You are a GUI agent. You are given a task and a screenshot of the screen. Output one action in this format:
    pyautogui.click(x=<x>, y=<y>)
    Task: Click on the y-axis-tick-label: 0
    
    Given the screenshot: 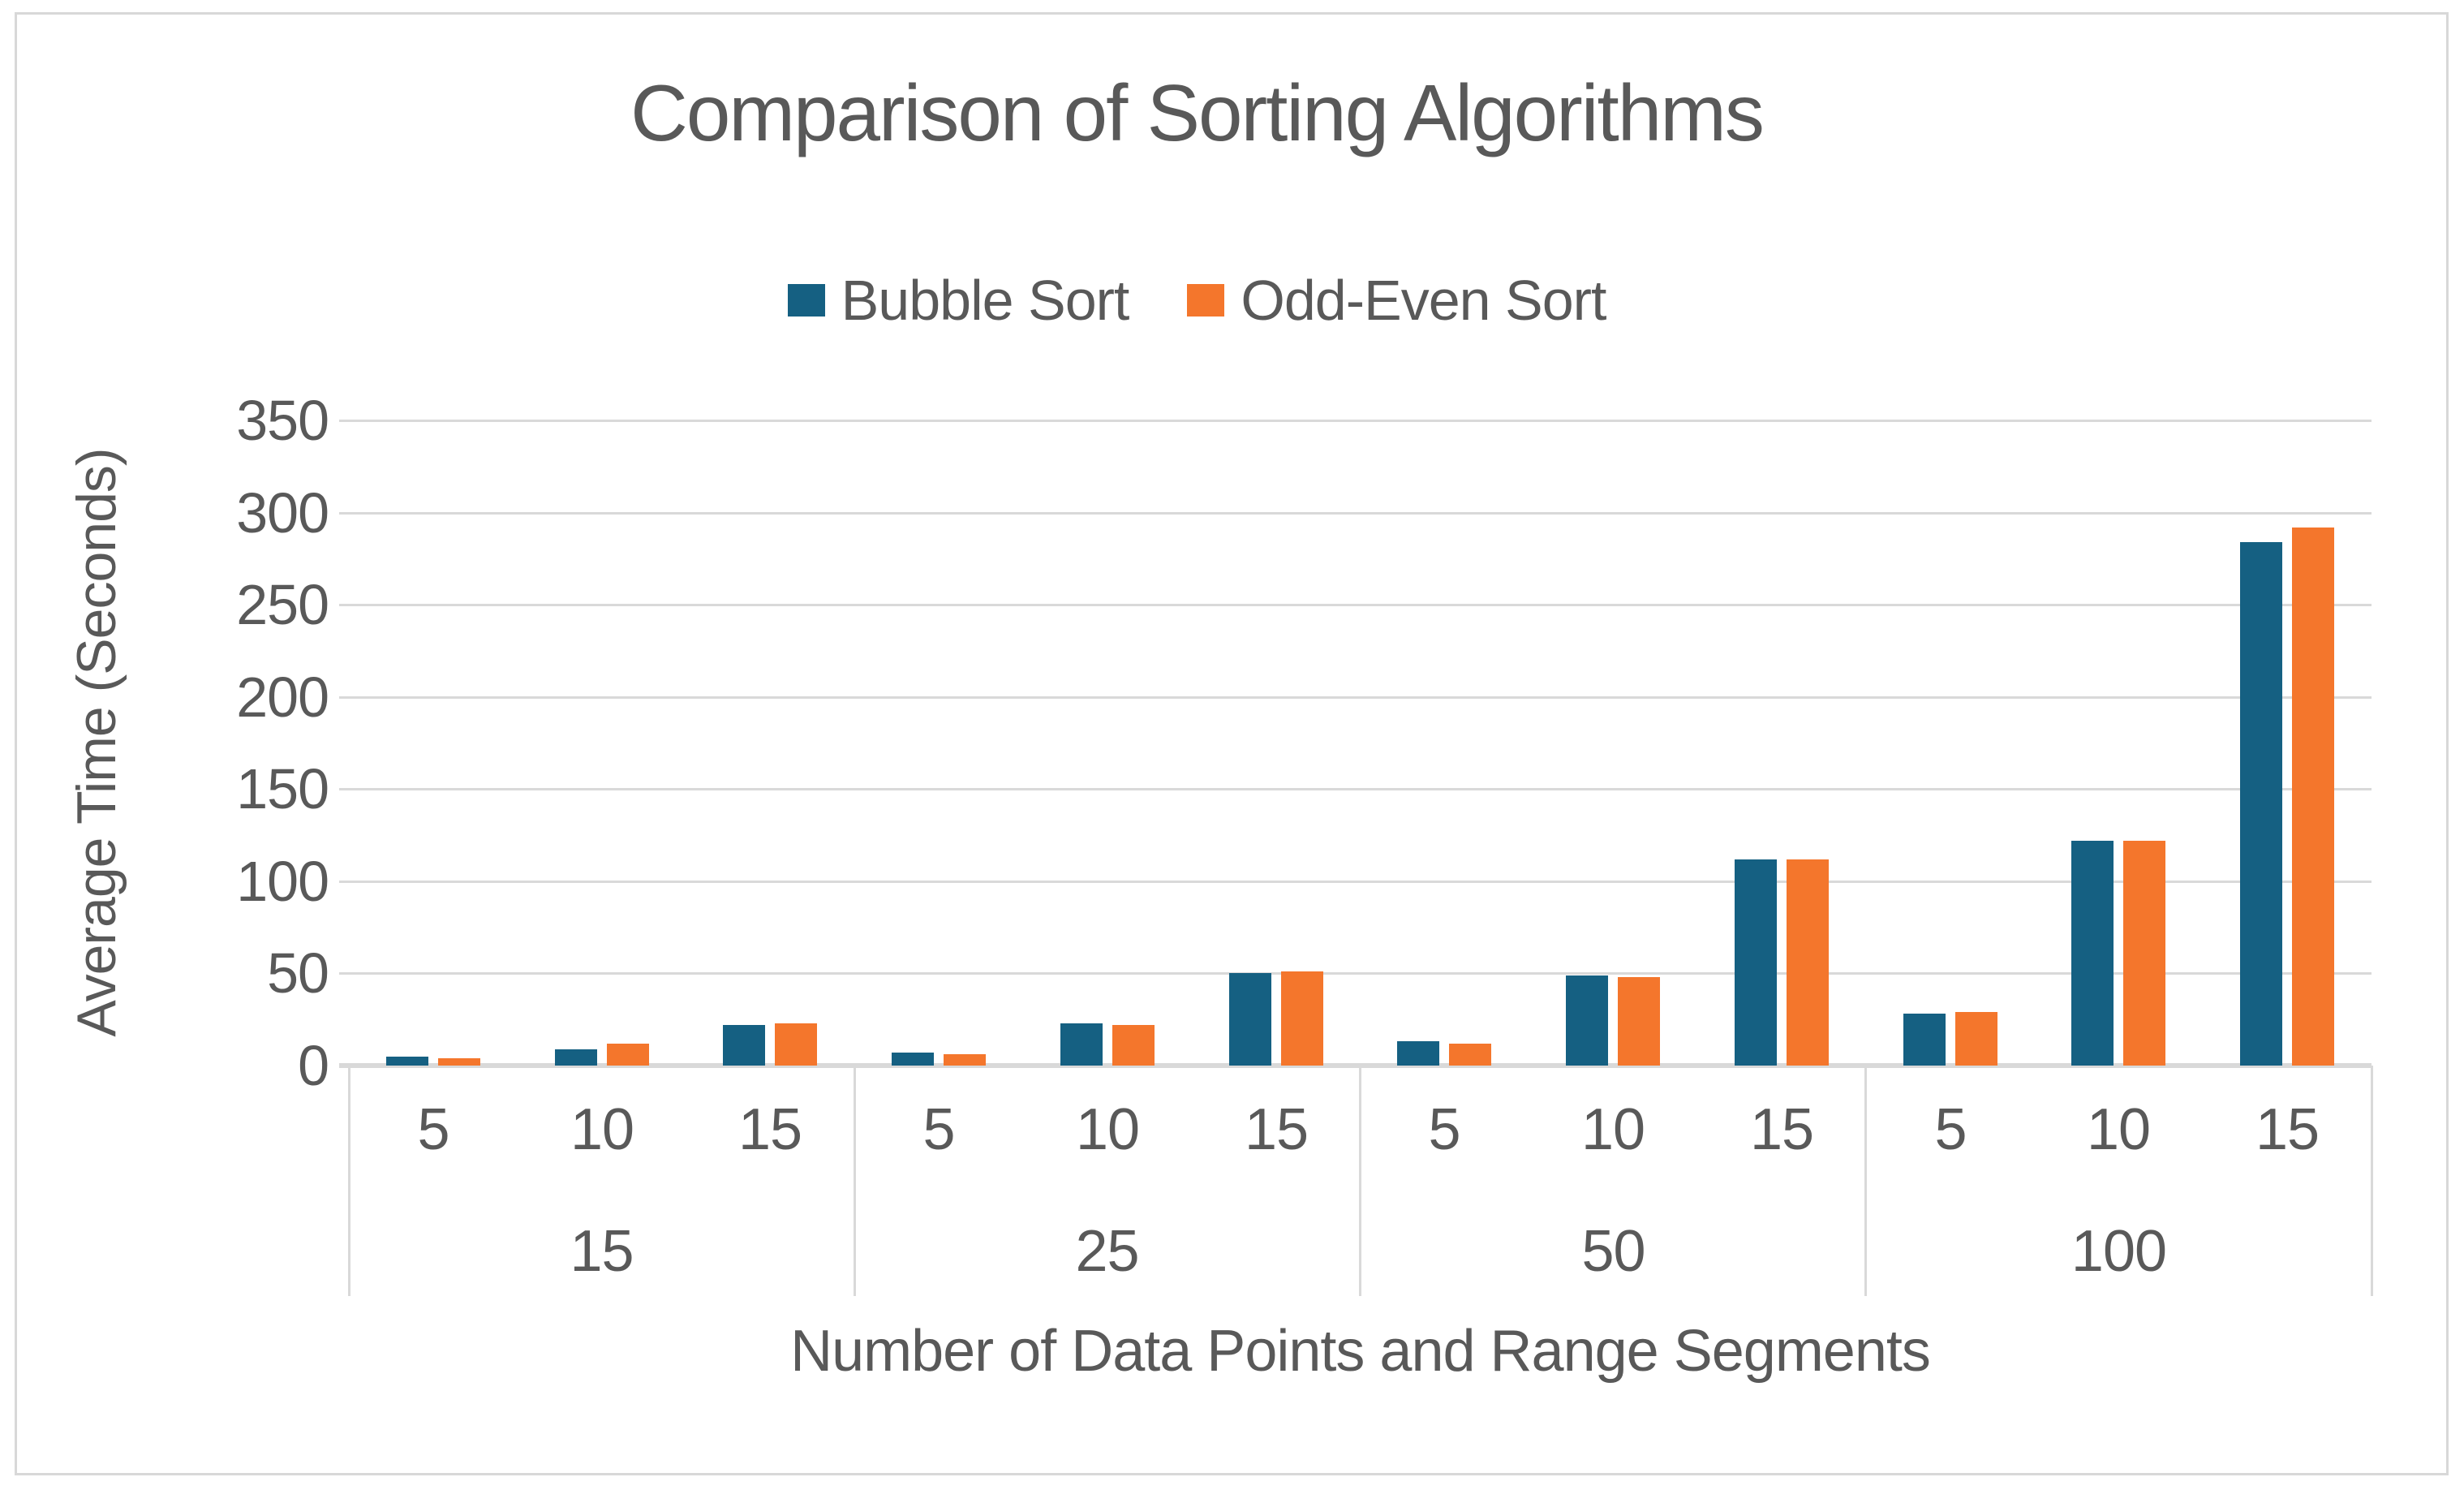 What is the action you would take?
    pyautogui.click(x=313, y=1065)
    